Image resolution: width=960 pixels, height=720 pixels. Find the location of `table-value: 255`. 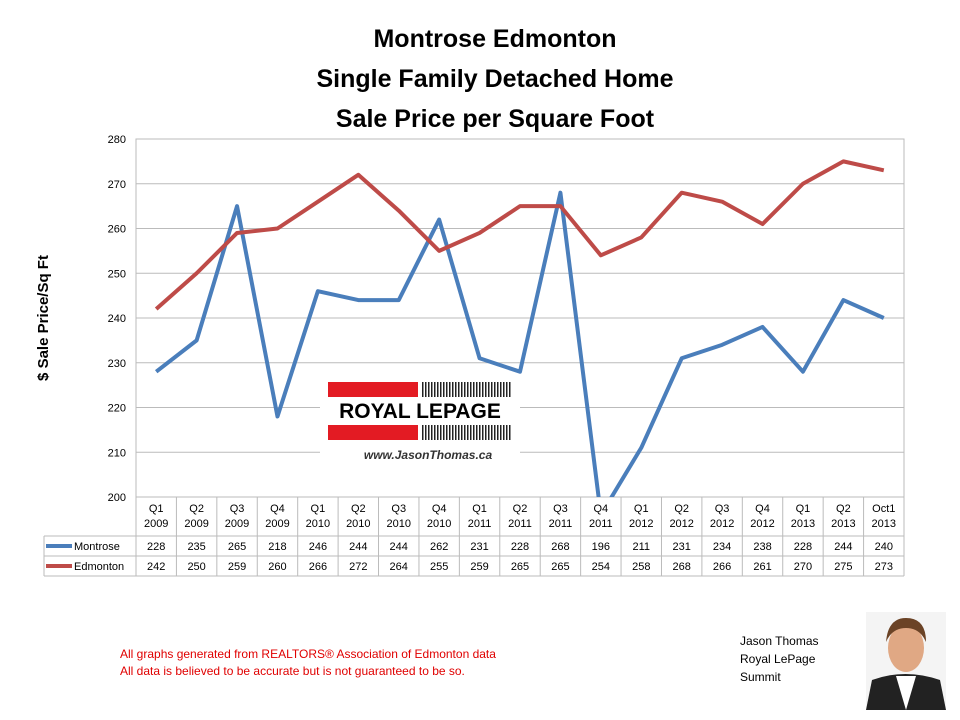

table-value: 255 is located at coordinates (439, 567).